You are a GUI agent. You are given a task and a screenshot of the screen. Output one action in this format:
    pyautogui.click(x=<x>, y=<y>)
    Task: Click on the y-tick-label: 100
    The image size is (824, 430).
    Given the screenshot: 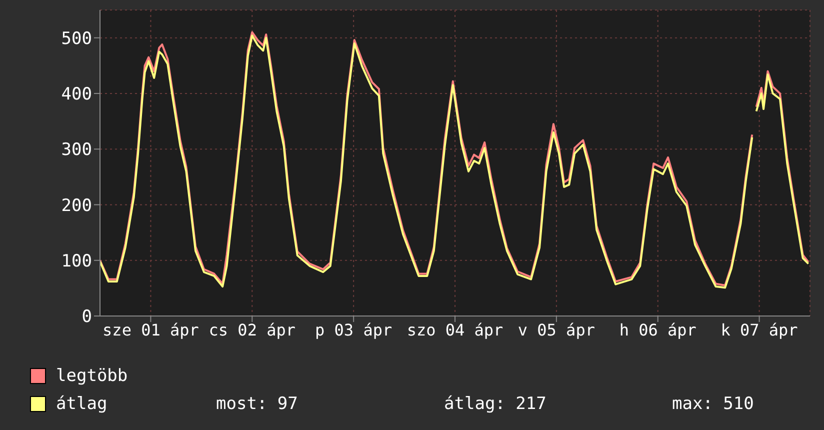 What is the action you would take?
    pyautogui.click(x=76, y=261)
    